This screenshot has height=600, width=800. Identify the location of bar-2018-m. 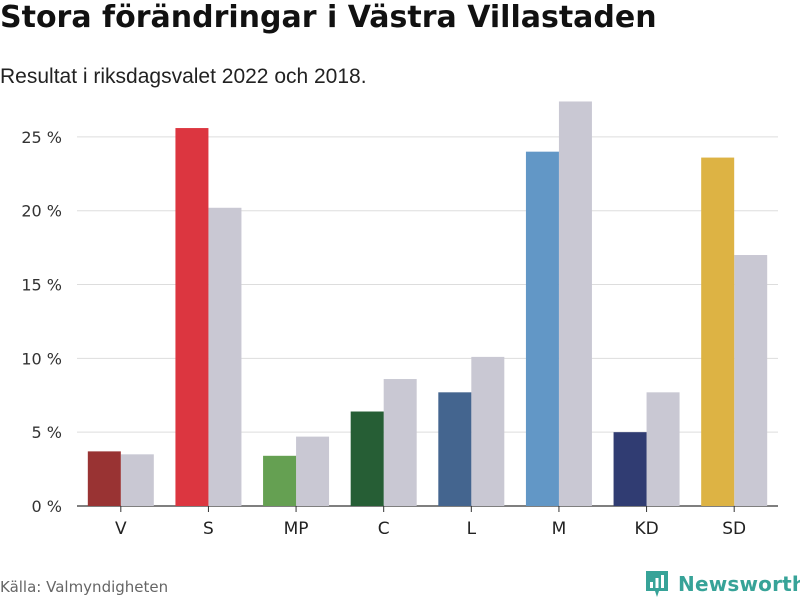
(575, 303).